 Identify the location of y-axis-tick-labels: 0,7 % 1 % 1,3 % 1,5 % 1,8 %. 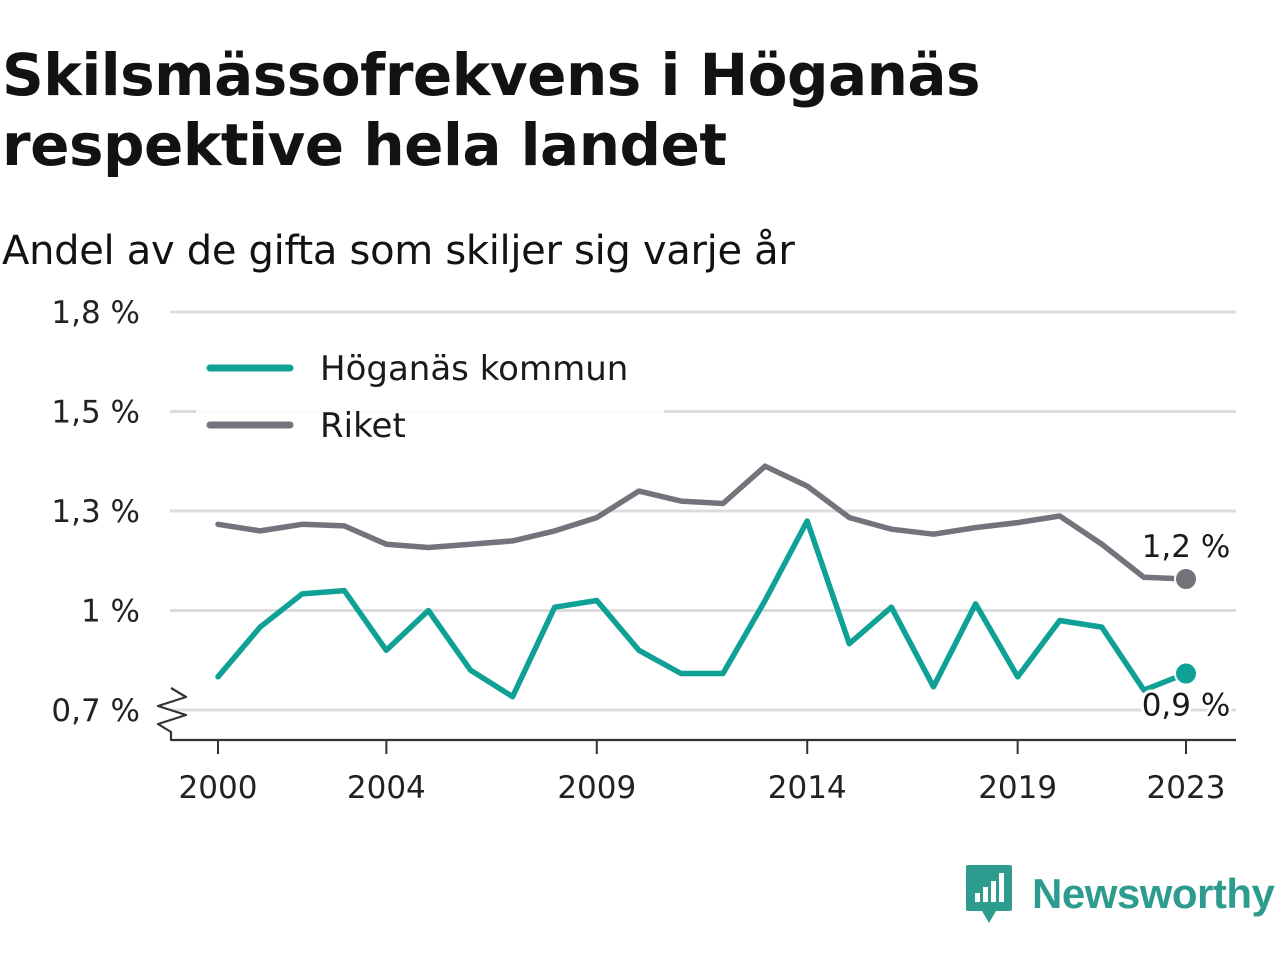
(95, 512).